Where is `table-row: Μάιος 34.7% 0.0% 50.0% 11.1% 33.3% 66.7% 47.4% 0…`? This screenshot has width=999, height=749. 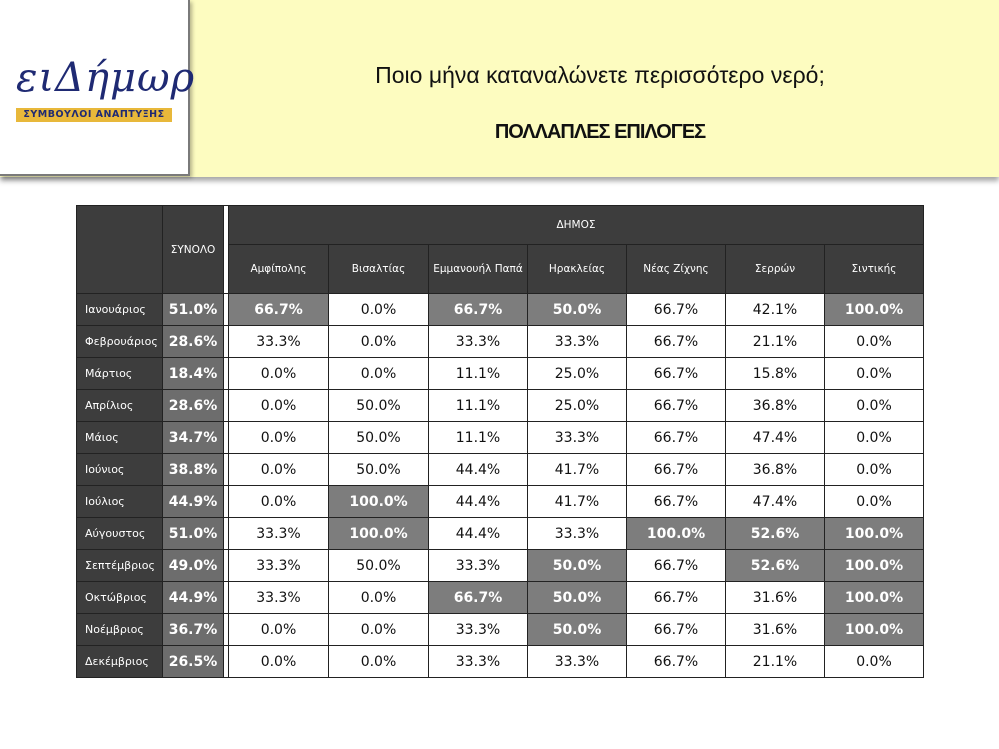 table-row: Μάιος 34.7% 0.0% 50.0% 11.1% 33.3% 66.7% 47.4% 0… is located at coordinates (500, 437).